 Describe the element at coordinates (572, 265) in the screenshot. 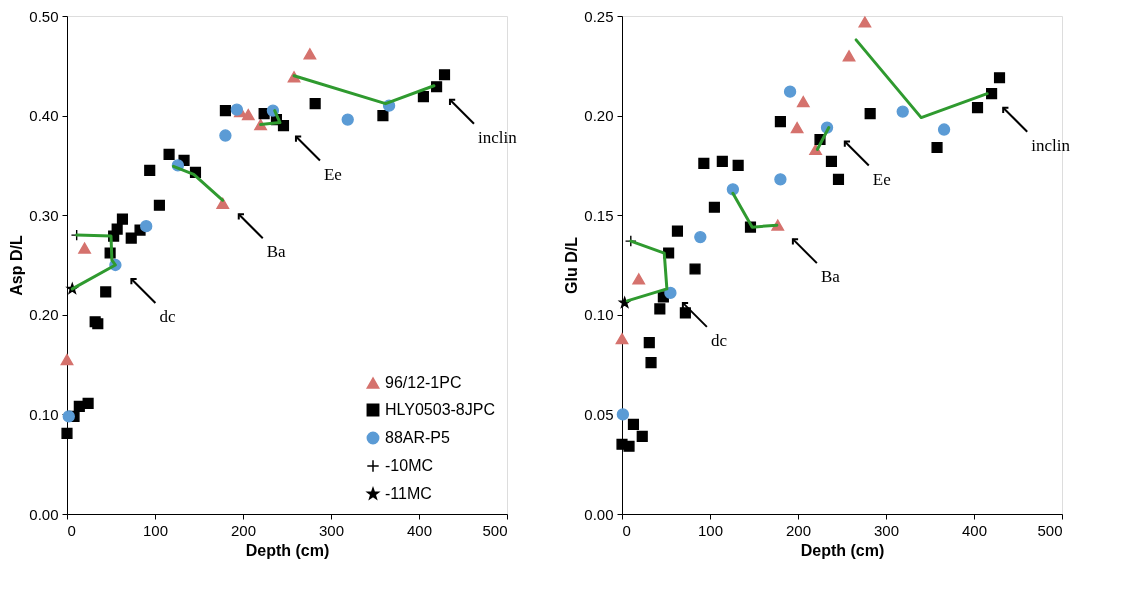

I see `y-axis-title: Glu D/L` at that location.